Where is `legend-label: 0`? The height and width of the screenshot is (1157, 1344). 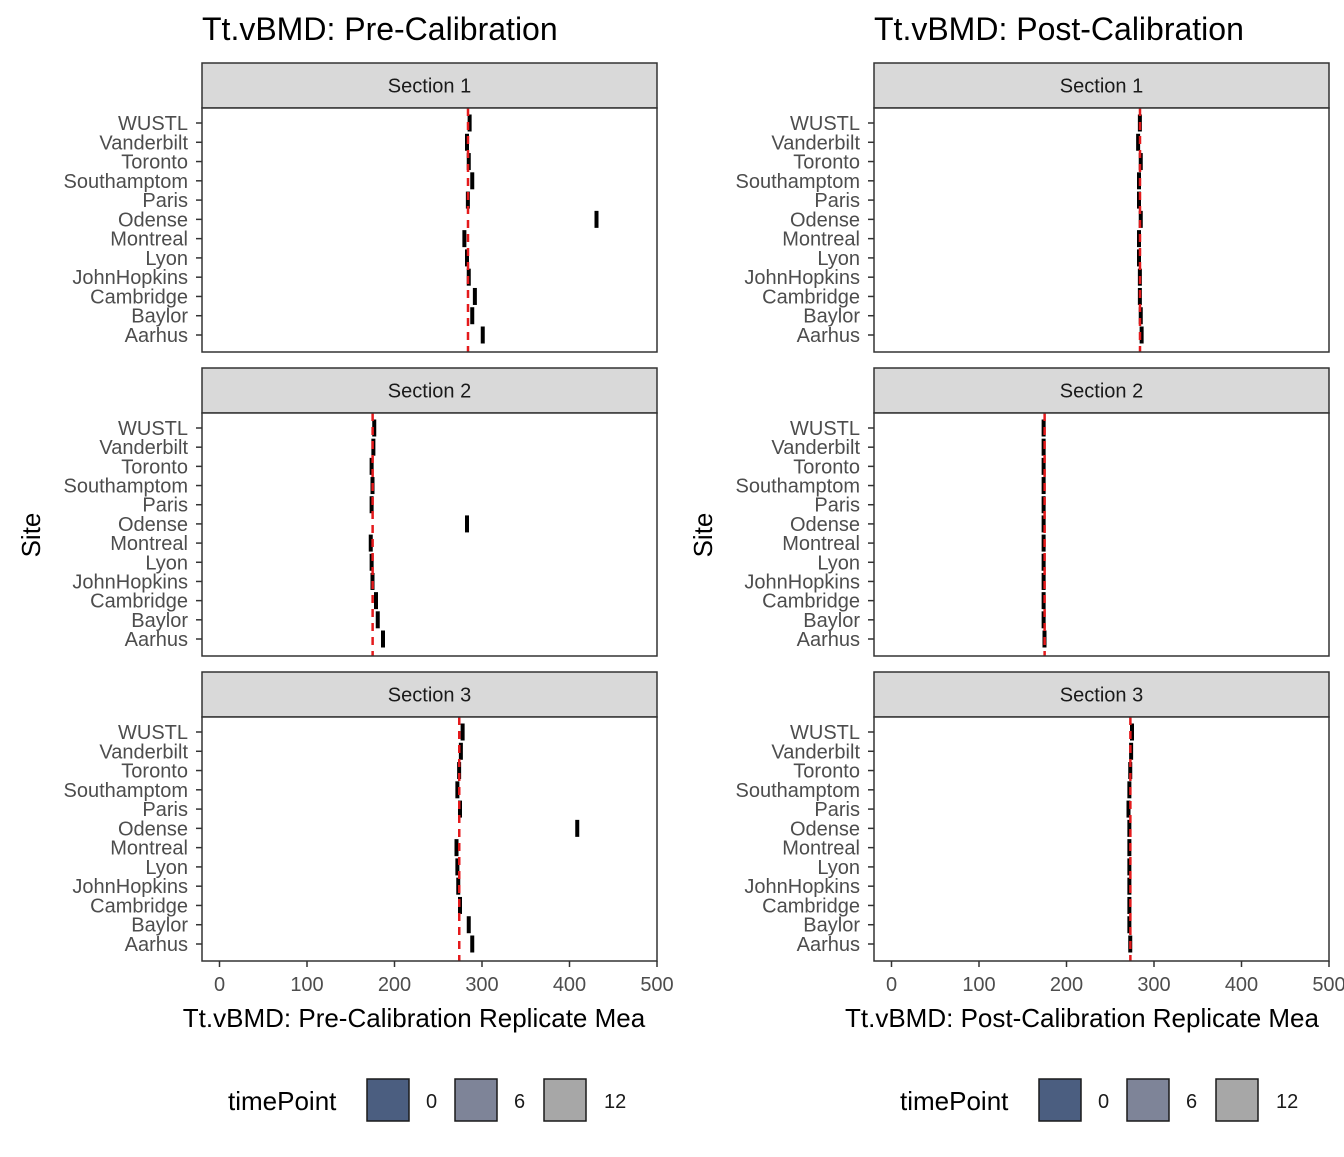
legend-label: 0 is located at coordinates (431, 1102).